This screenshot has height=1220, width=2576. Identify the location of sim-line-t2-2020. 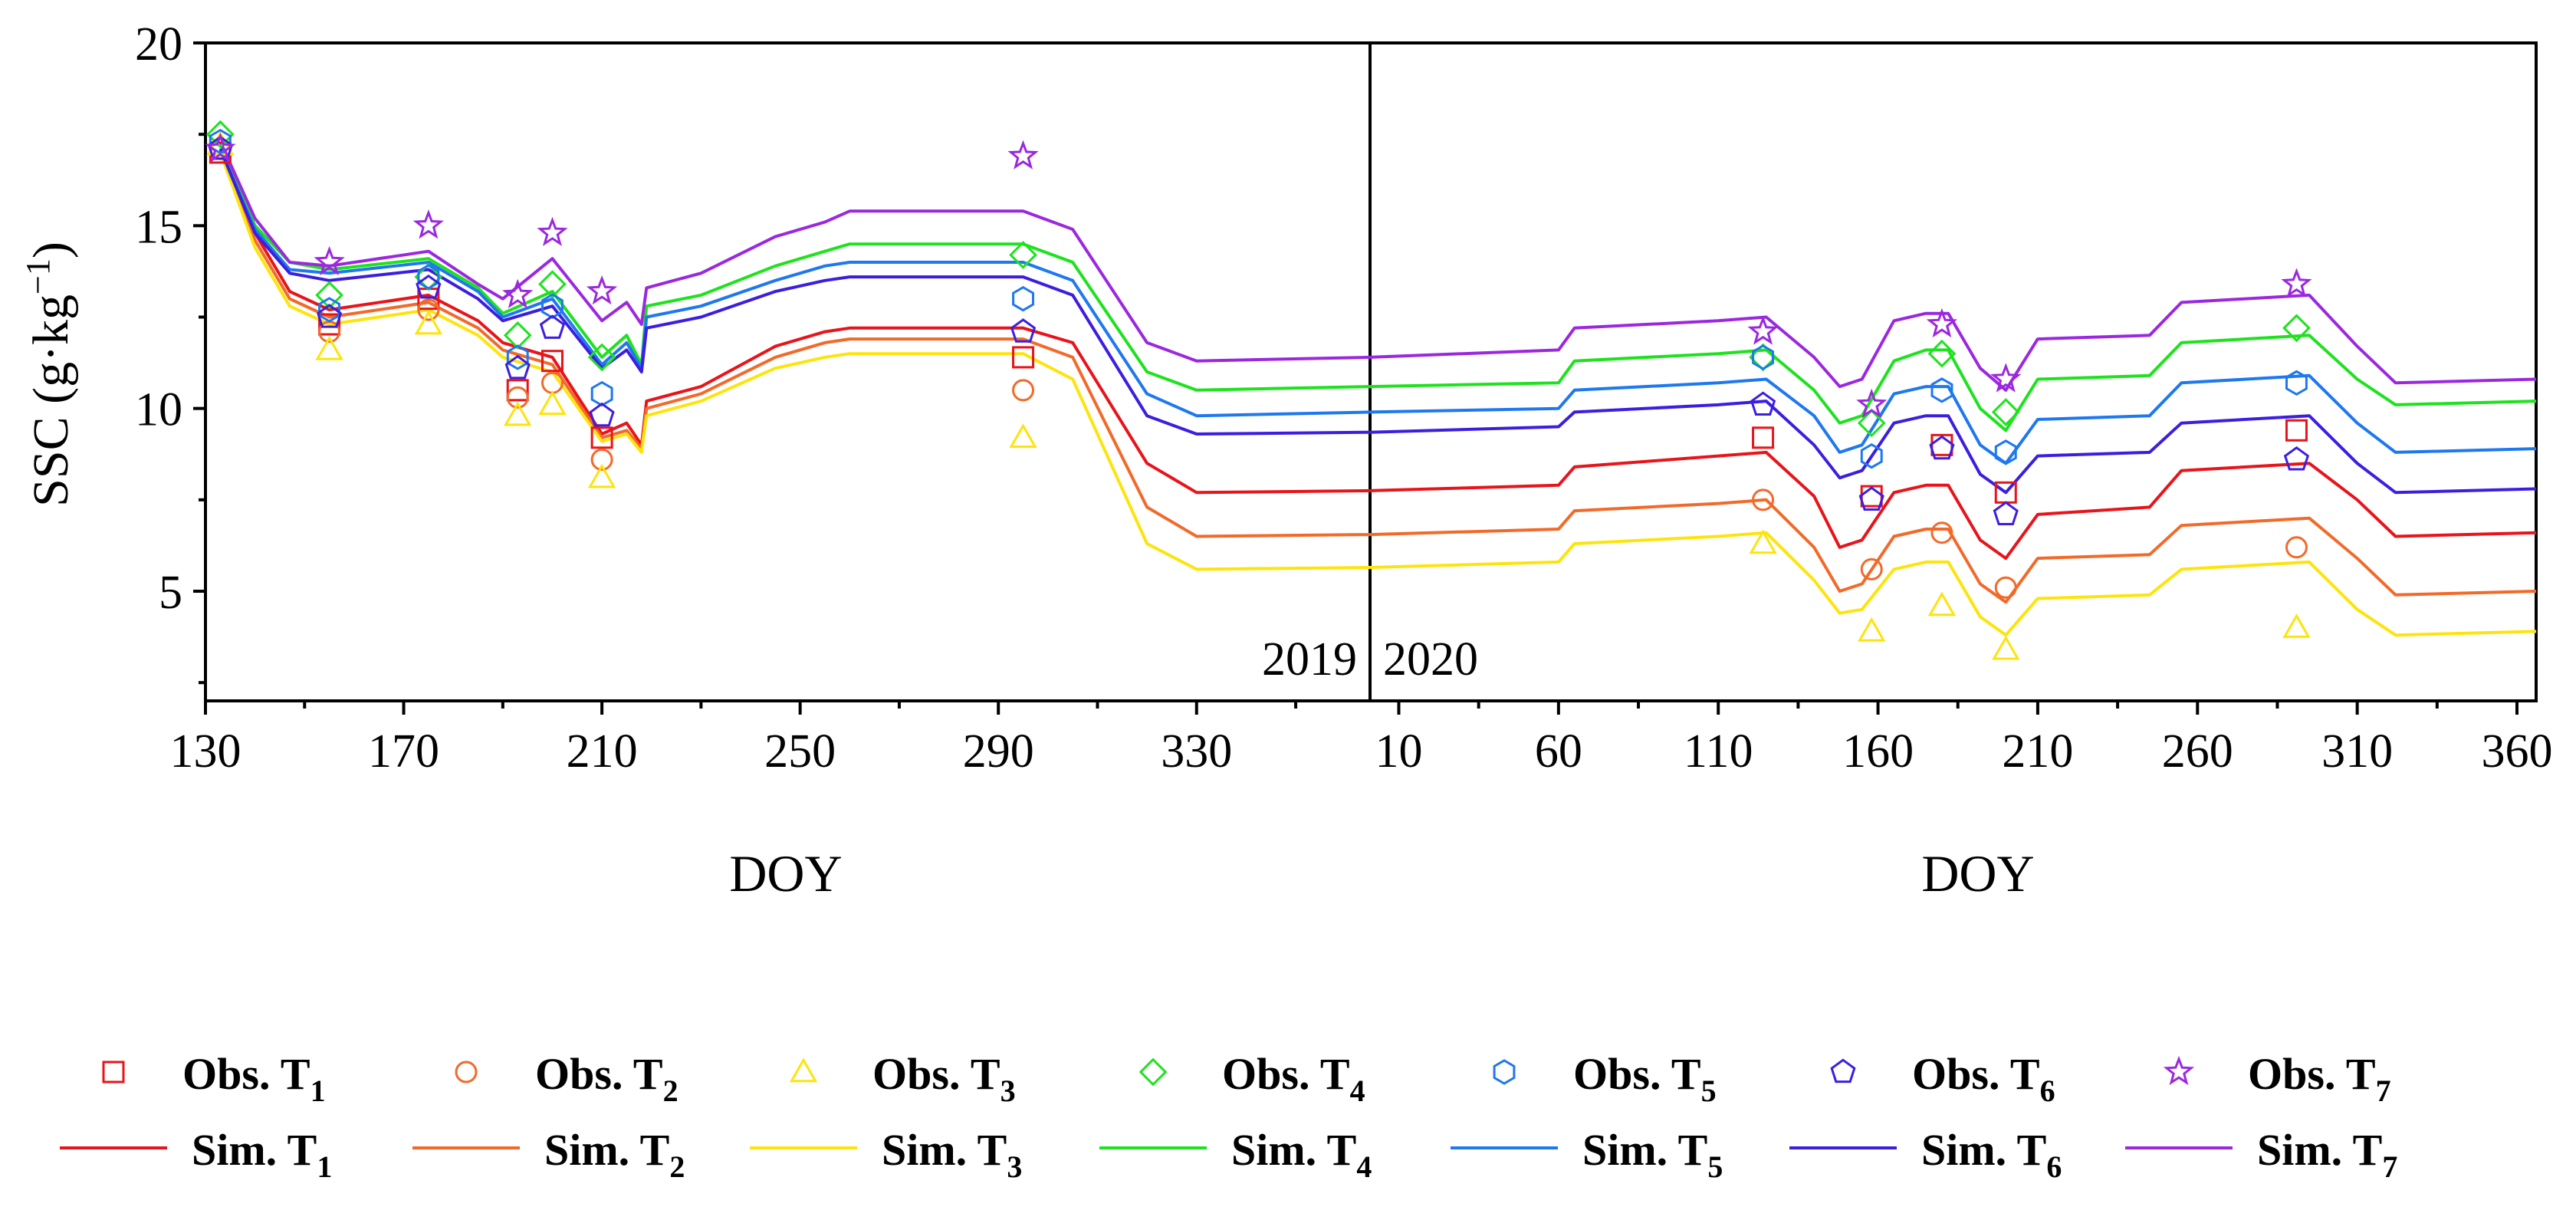
(1953, 551).